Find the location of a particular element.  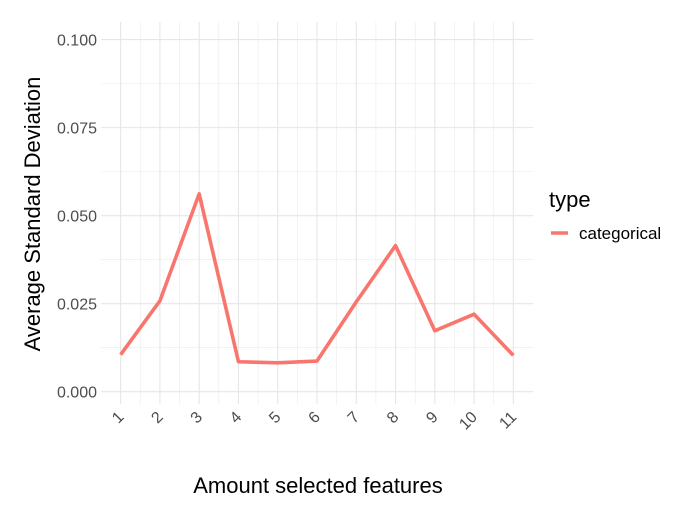

y-axis-tick-labels: 0.000 0.025 0.050 0.075 0.100 is located at coordinates (77, 217).